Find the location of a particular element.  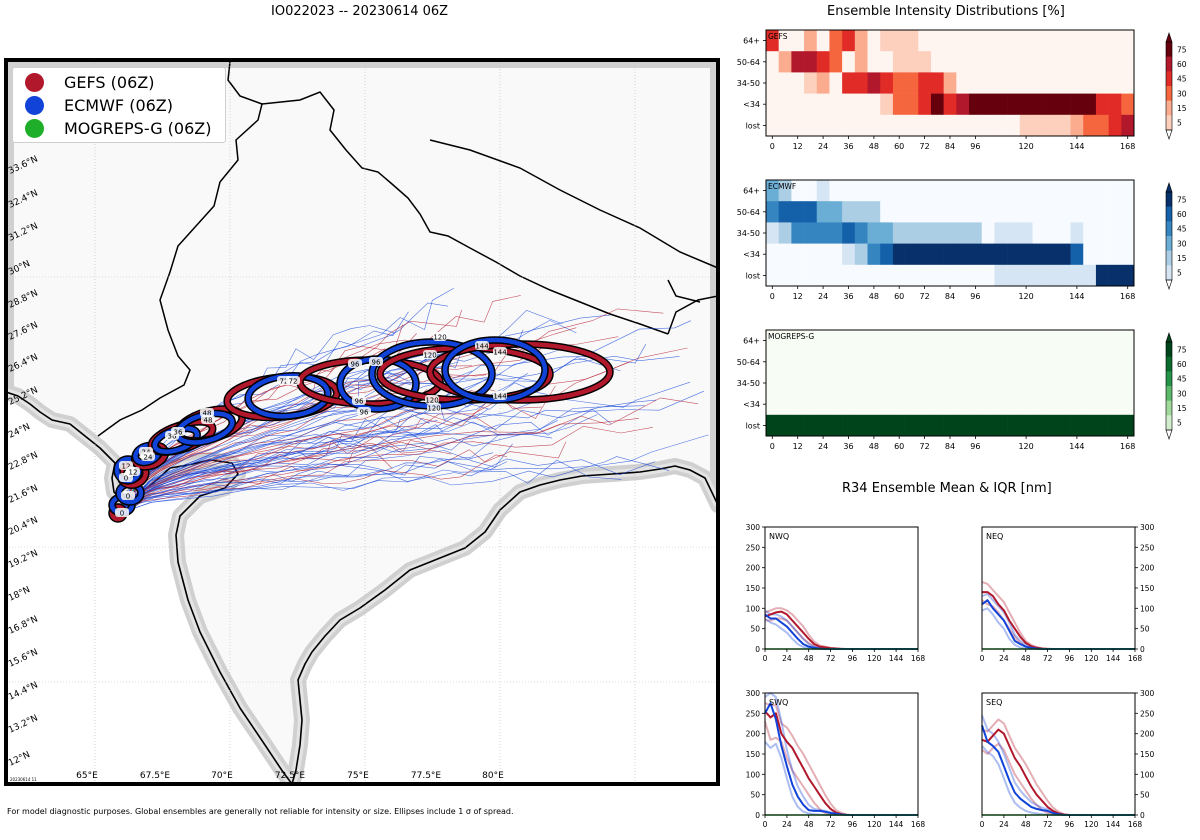

hour-label: 0 is located at coordinates (122, 513).